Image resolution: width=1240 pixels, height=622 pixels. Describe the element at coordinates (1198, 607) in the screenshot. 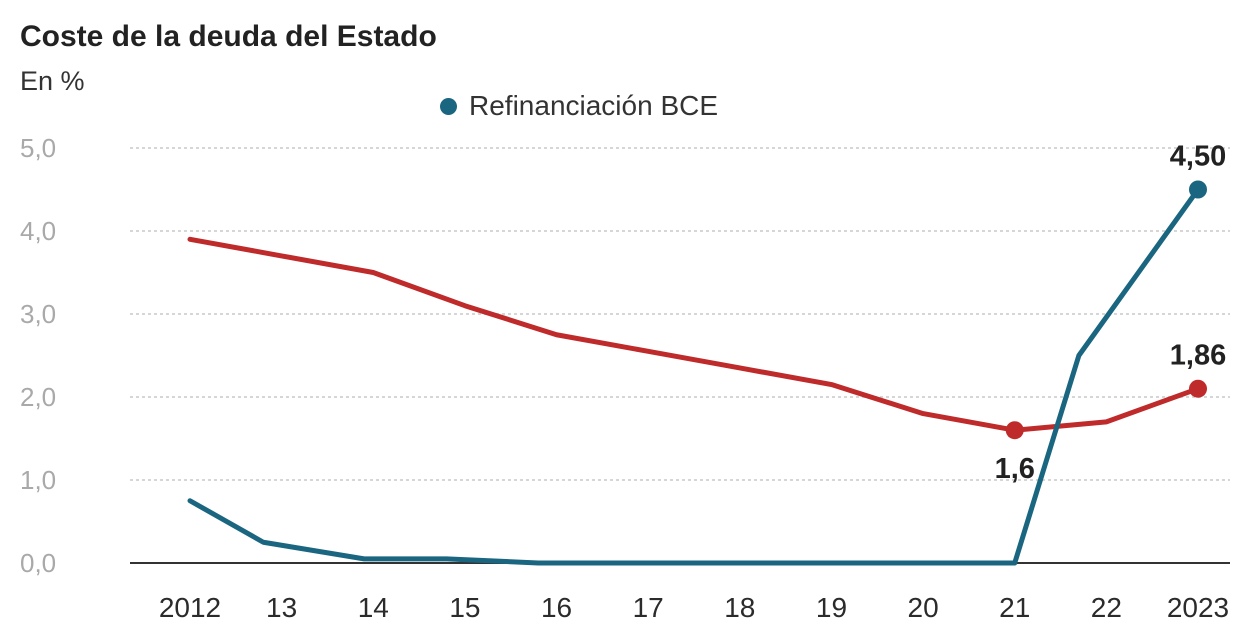

I see `x-tick-label: 2023` at that location.